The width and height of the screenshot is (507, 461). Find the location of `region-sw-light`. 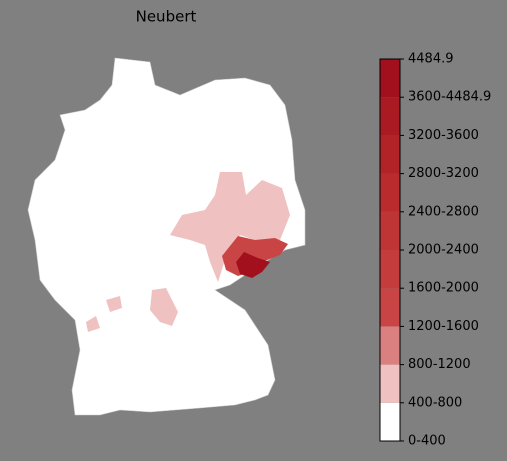

region-sw-light is located at coordinates (93, 324).